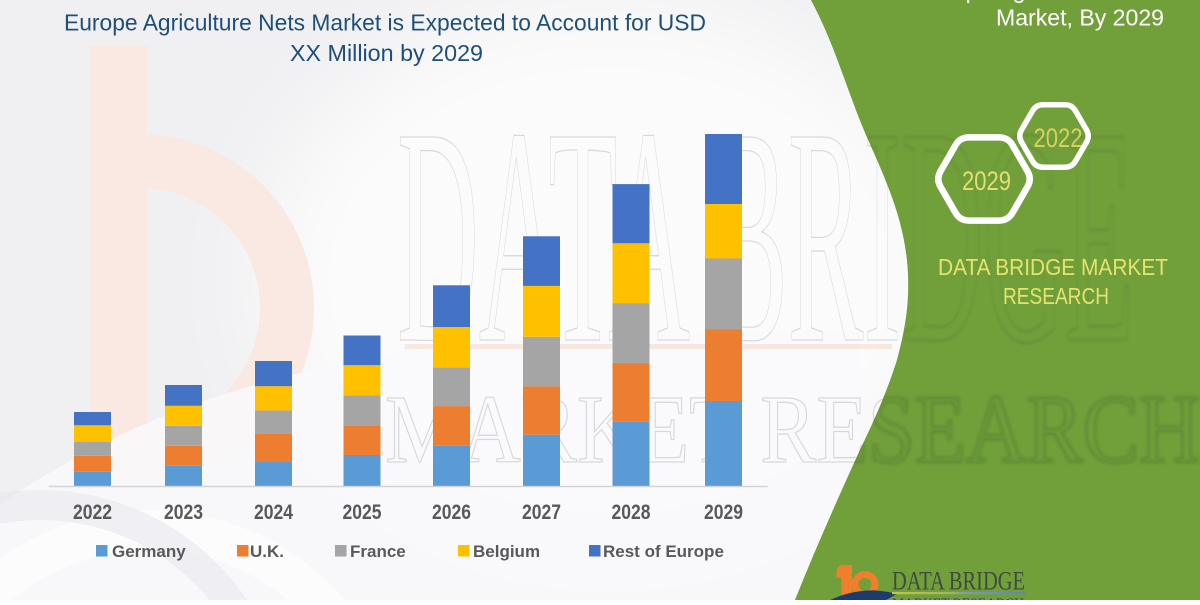 The height and width of the screenshot is (605, 1200). I want to click on svg-text: 2027, so click(541, 512).